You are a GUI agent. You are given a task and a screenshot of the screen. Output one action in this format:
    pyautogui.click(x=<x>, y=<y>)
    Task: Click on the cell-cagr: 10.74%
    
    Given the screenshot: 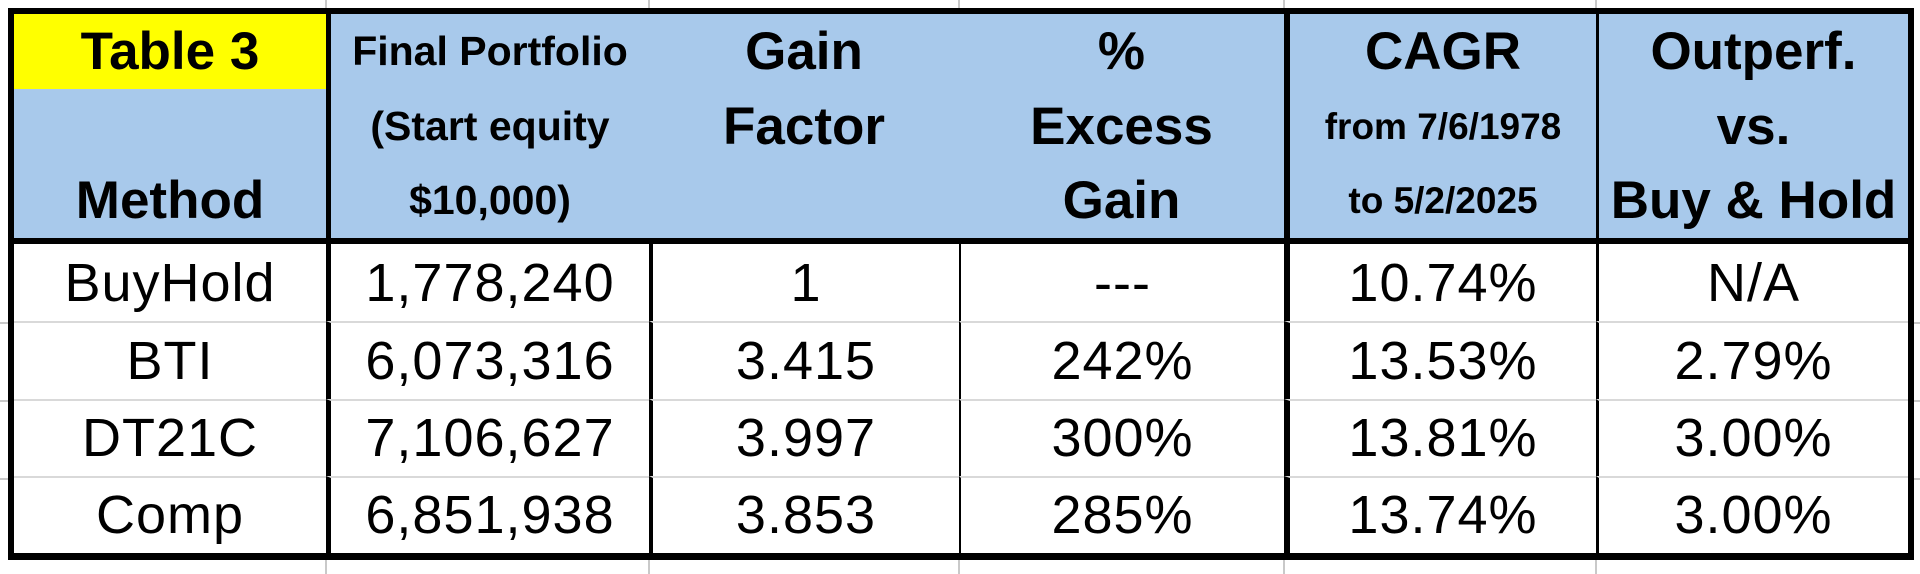 What is the action you would take?
    pyautogui.click(x=1440, y=283)
    